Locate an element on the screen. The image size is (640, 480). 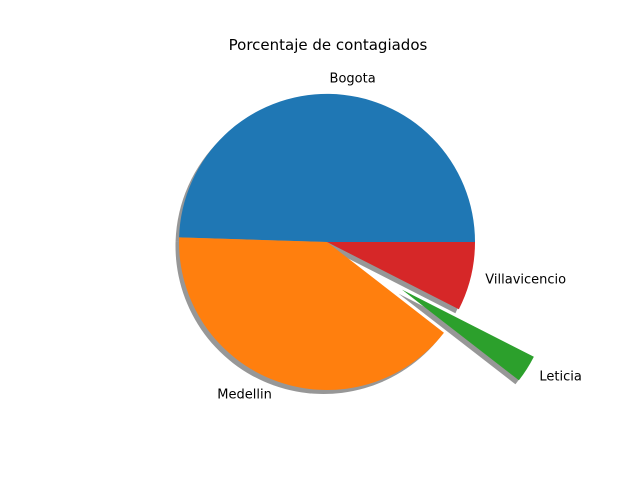
pie-label-bogota: Bogota is located at coordinates (353, 79).